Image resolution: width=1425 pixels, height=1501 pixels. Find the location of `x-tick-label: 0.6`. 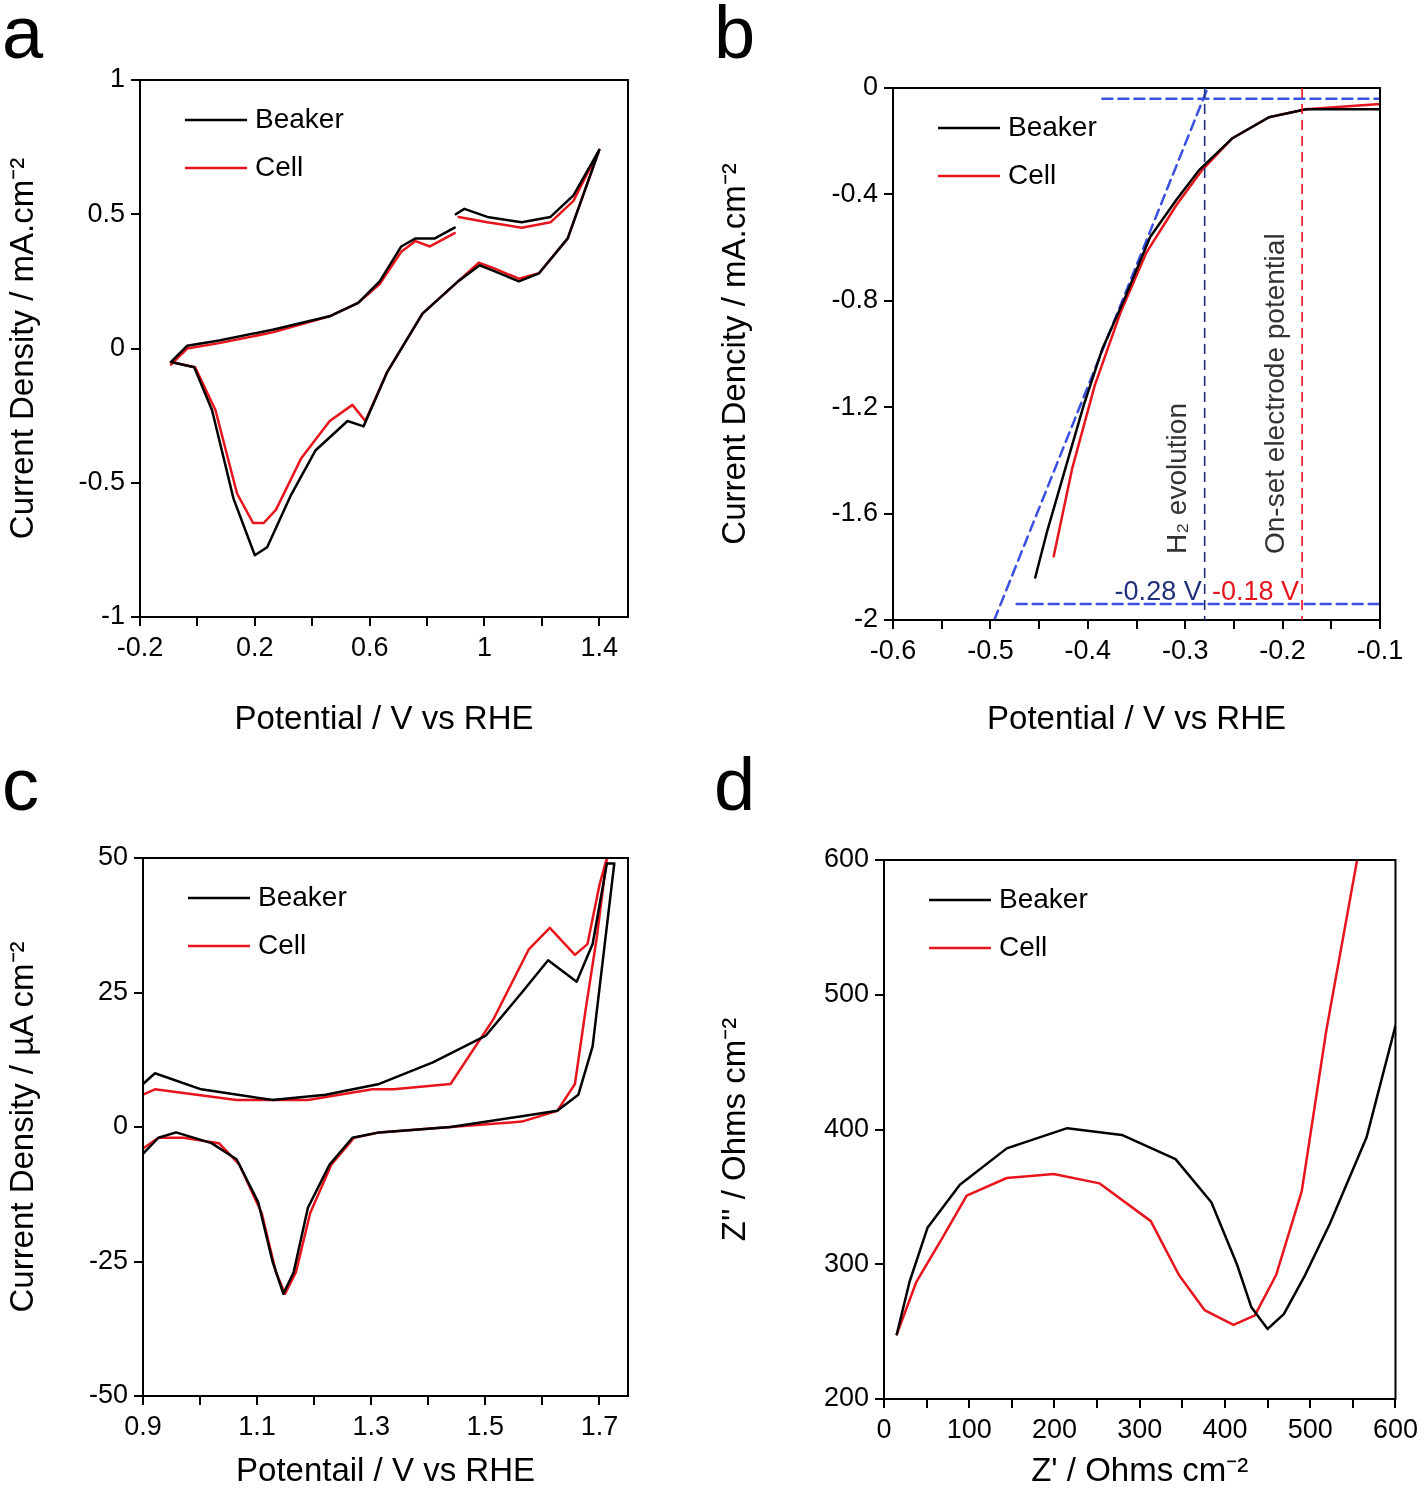

x-tick-label: 0.6 is located at coordinates (369, 646).